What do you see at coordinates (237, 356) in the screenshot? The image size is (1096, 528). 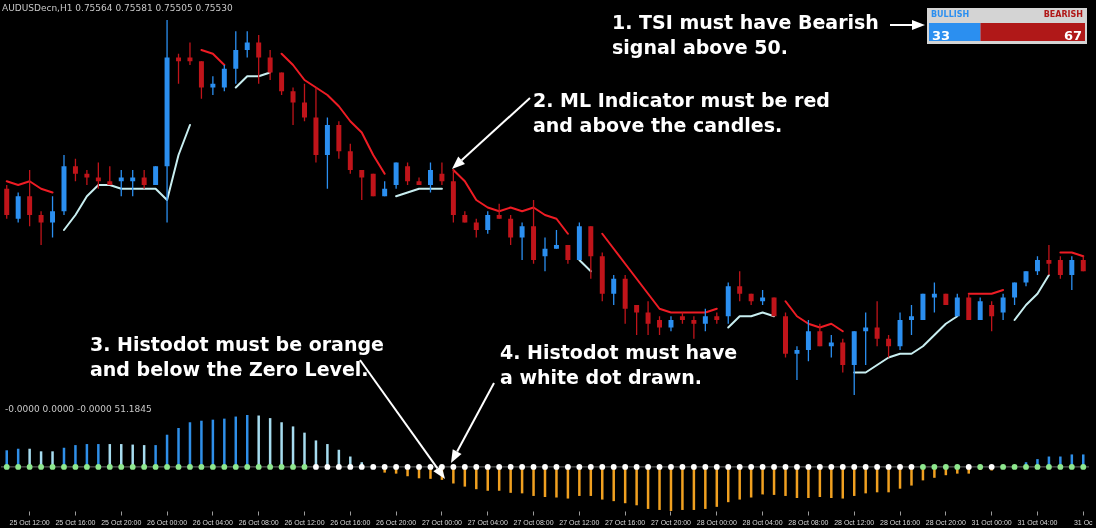 I see `annotation: 3. Histodot must be orange and below the Zero Level.` at bounding box center [237, 356].